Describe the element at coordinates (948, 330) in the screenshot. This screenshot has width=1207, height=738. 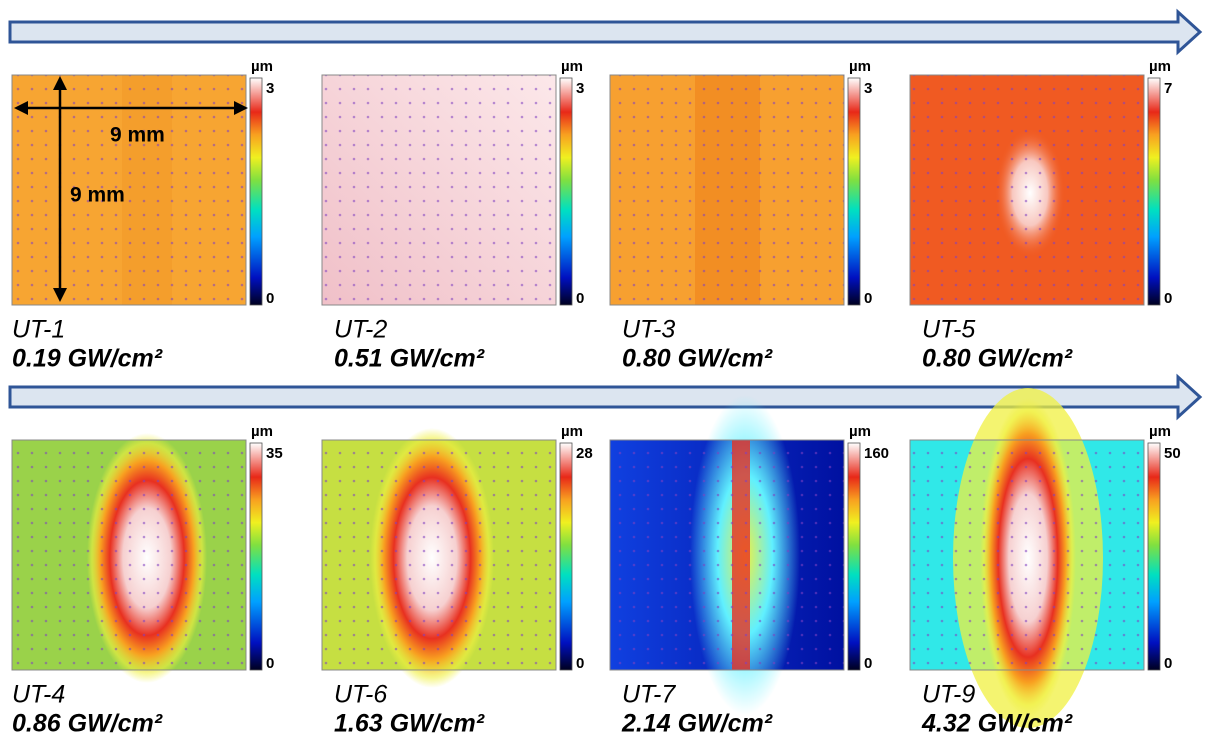
I see `sample-name: UT-5` at that location.